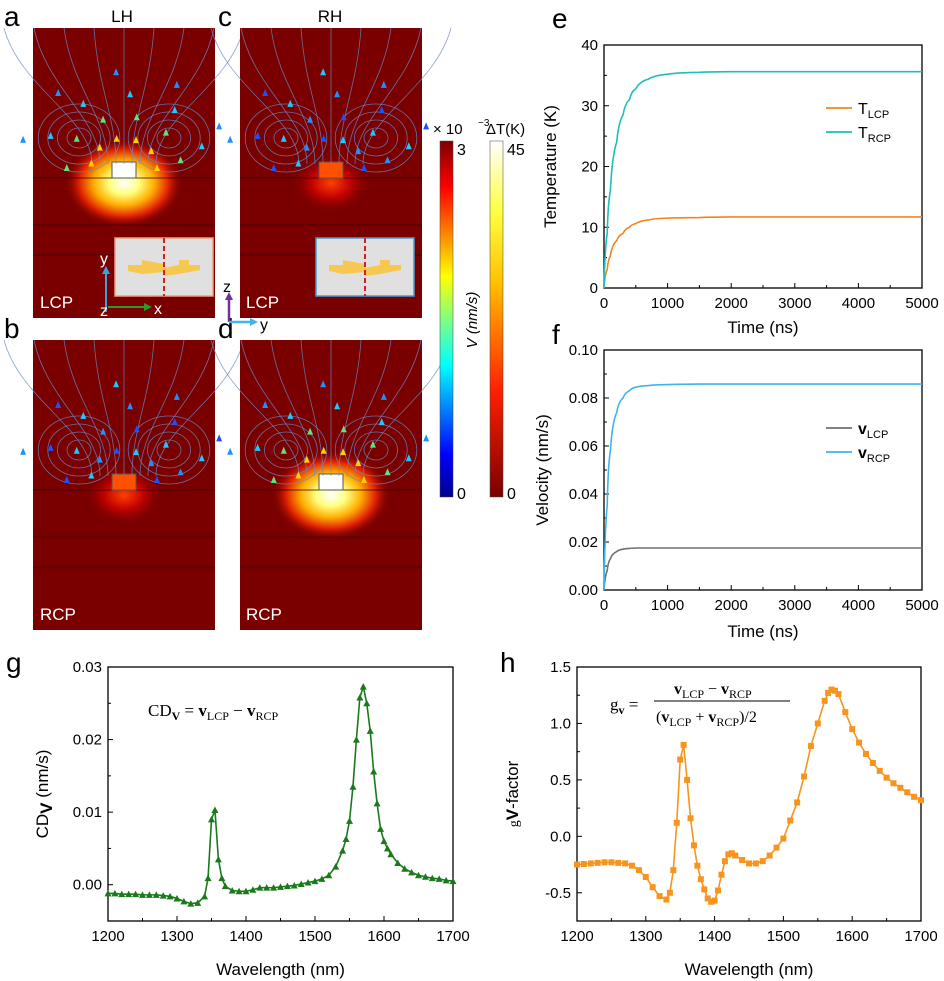  Describe the element at coordinates (858, 455) in the screenshot. I see `legend-item: vRCP` at that location.